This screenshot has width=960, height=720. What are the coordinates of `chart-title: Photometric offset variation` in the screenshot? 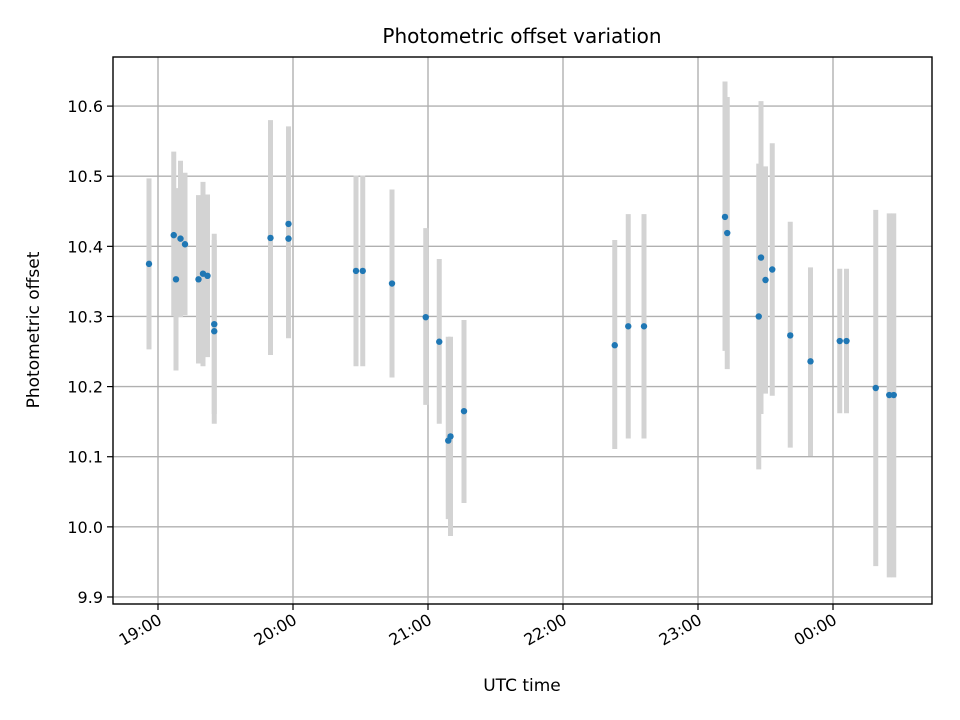 It's located at (521, 36).